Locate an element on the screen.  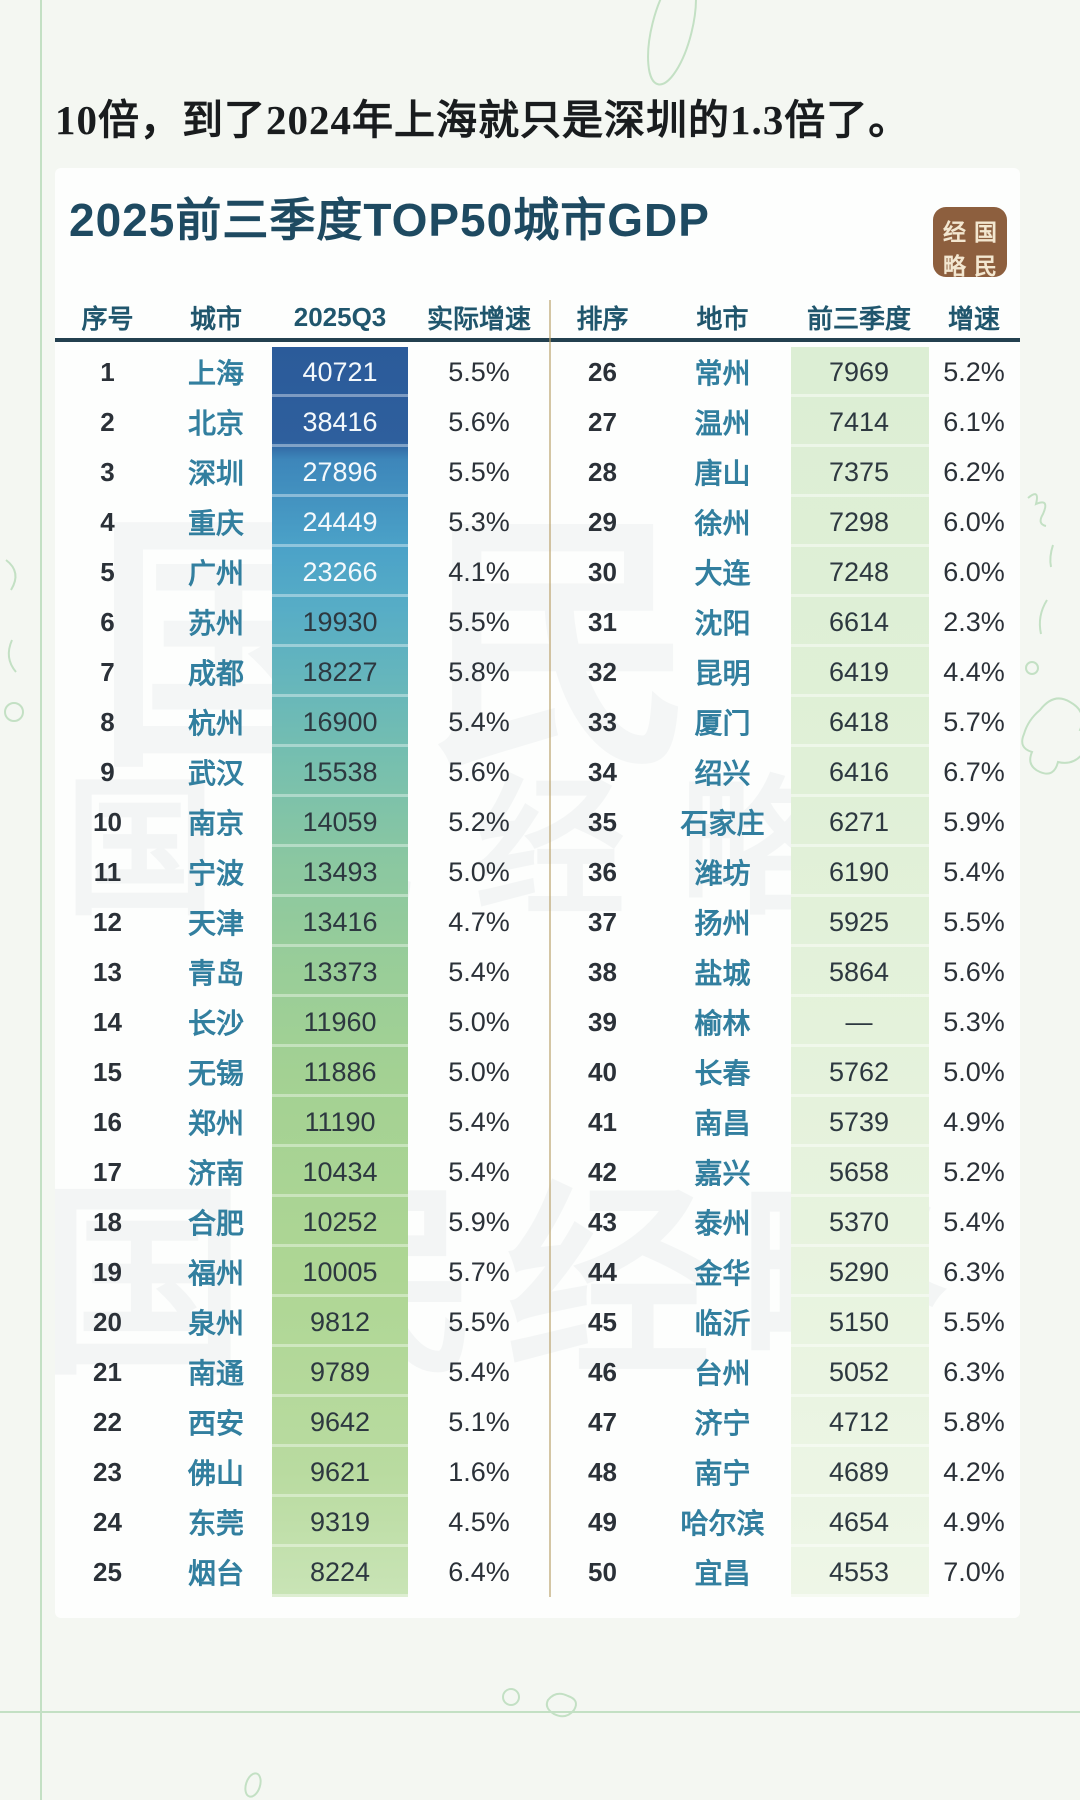
city-cell: 合肥 is located at coordinates (215, 1223).